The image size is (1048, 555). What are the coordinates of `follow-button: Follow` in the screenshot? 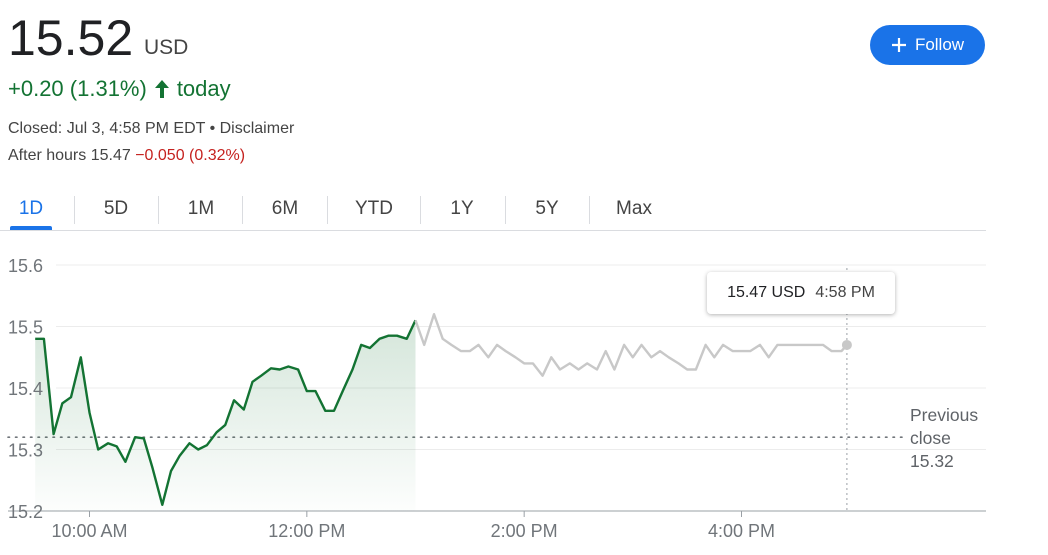 It's located at (927, 45).